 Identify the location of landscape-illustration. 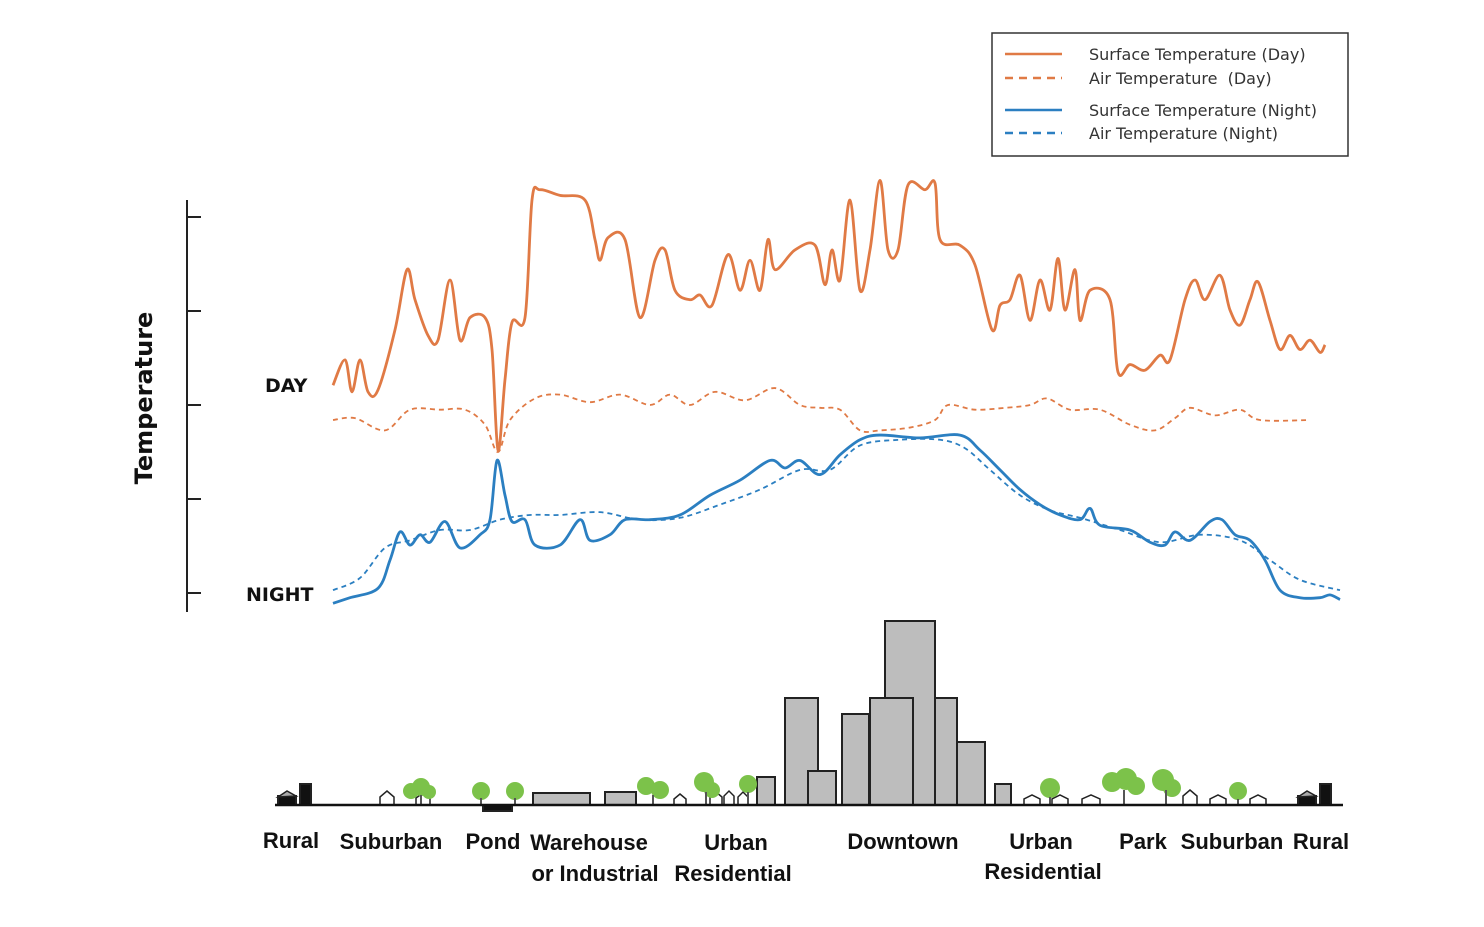
(809, 716).